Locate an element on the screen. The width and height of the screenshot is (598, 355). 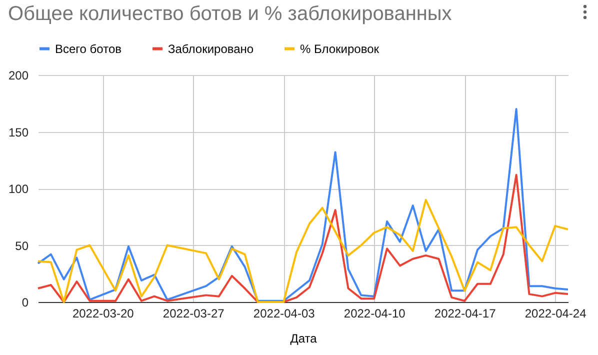
legend-label: Всего ботов is located at coordinates (88, 49).